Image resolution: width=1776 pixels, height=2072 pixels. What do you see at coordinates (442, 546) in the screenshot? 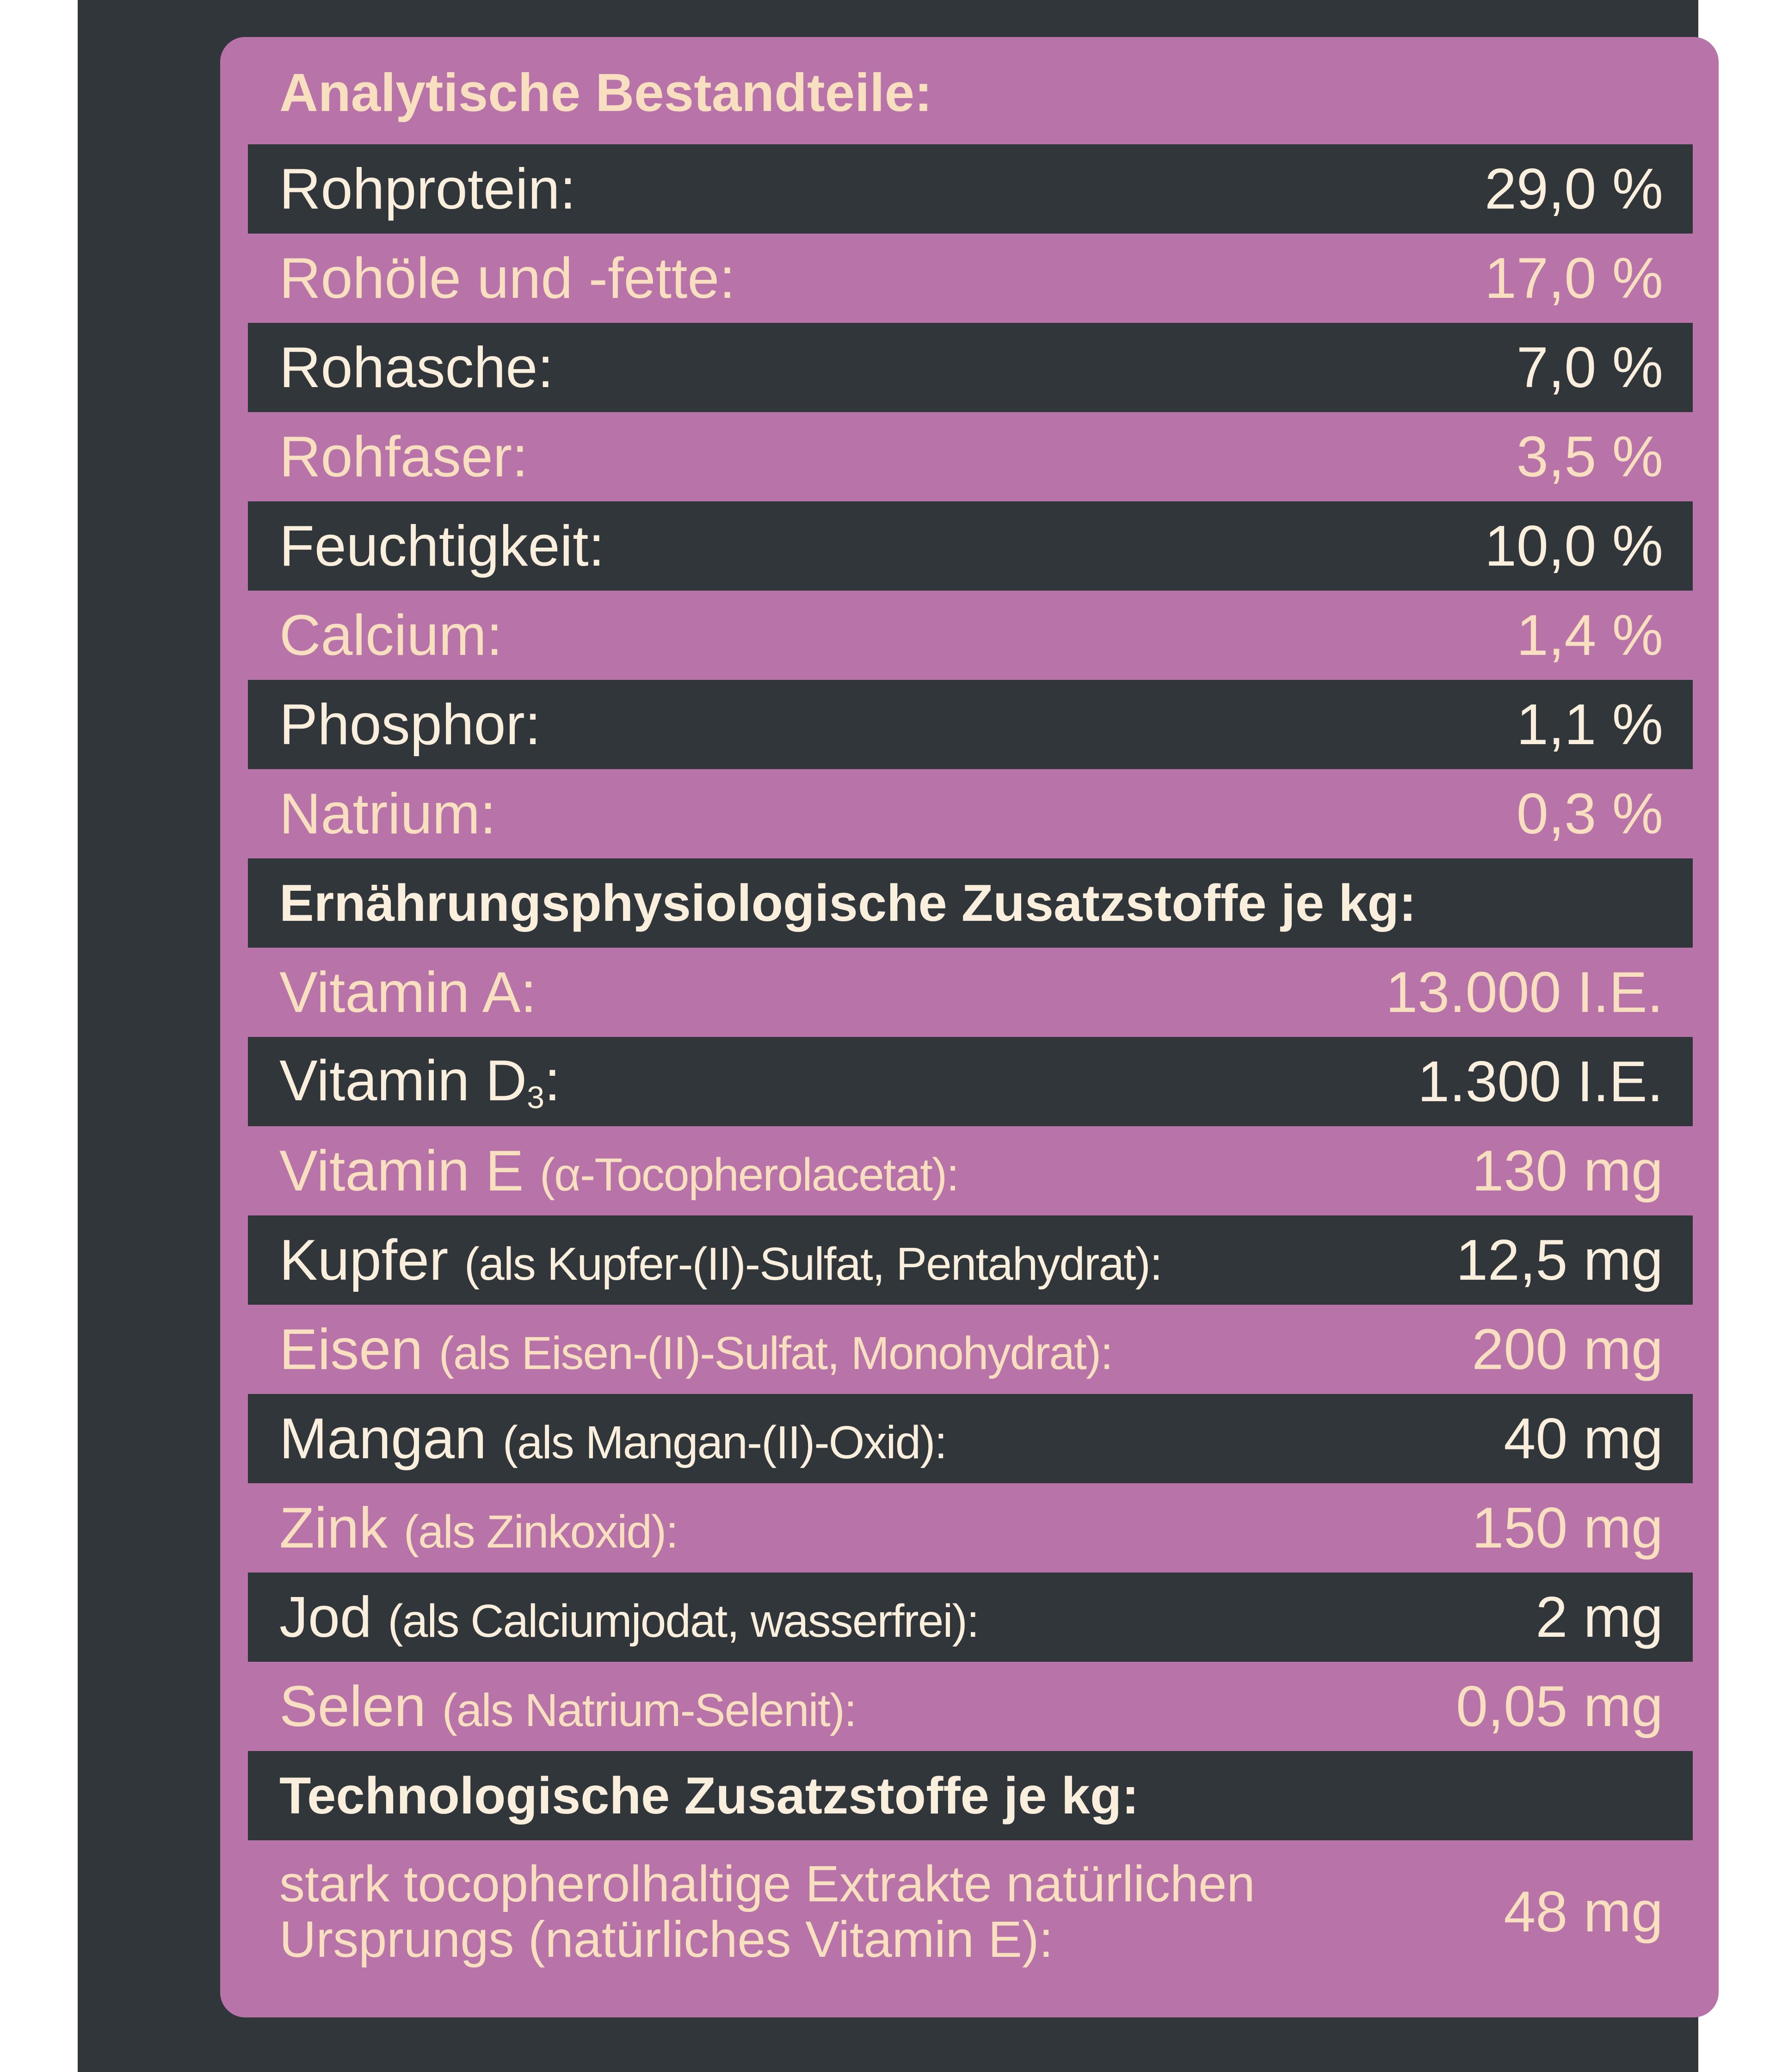
I see `row-label: Feuchtigkeit:` at bounding box center [442, 546].